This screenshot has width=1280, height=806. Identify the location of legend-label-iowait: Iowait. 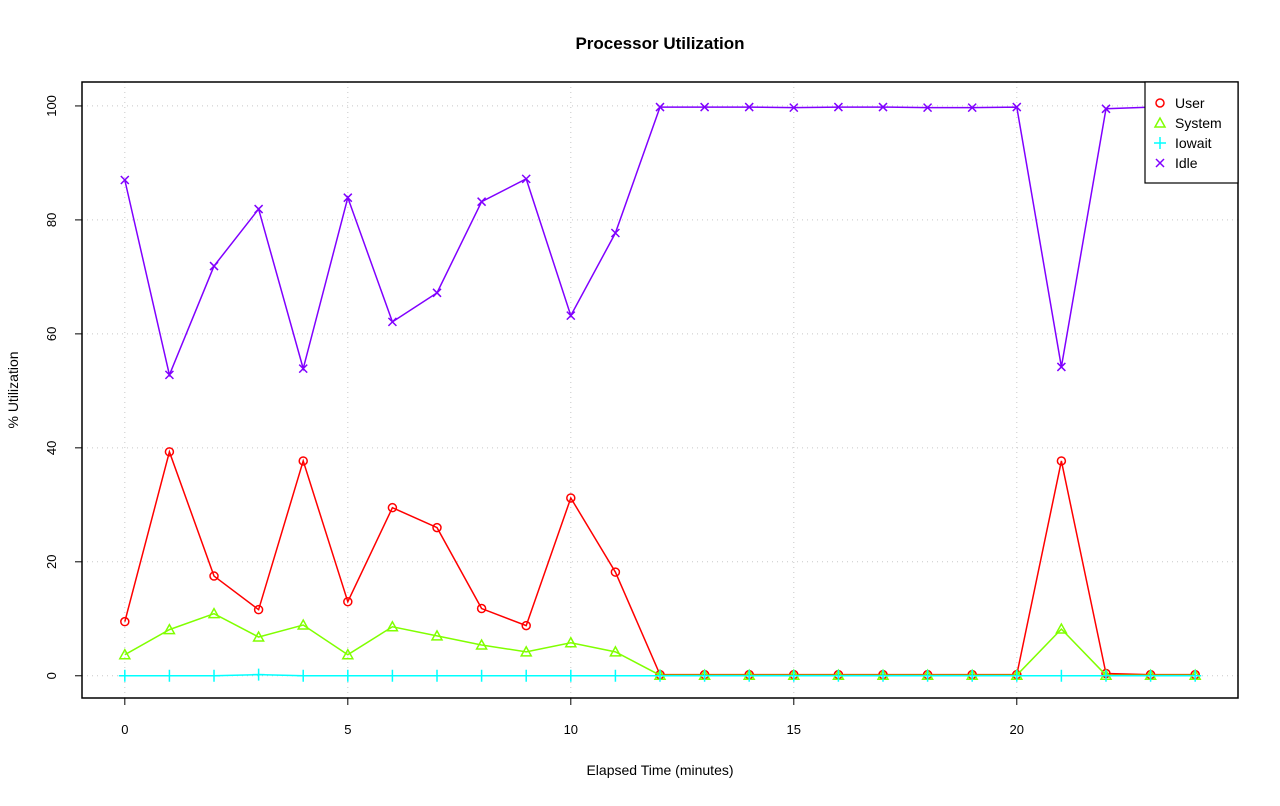
(1193, 143).